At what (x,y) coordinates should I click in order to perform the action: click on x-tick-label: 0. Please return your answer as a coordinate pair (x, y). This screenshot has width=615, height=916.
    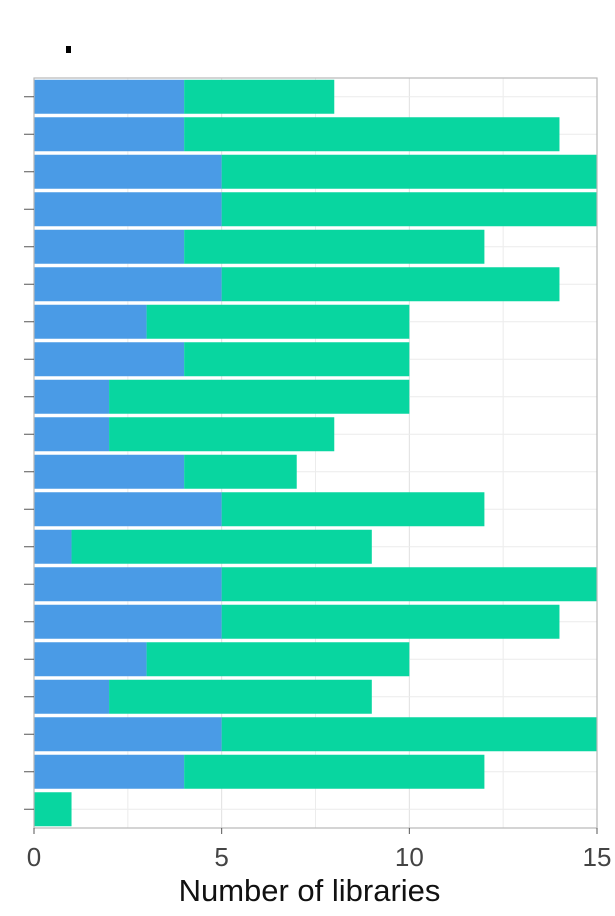
    Looking at the image, I should click on (34, 857).